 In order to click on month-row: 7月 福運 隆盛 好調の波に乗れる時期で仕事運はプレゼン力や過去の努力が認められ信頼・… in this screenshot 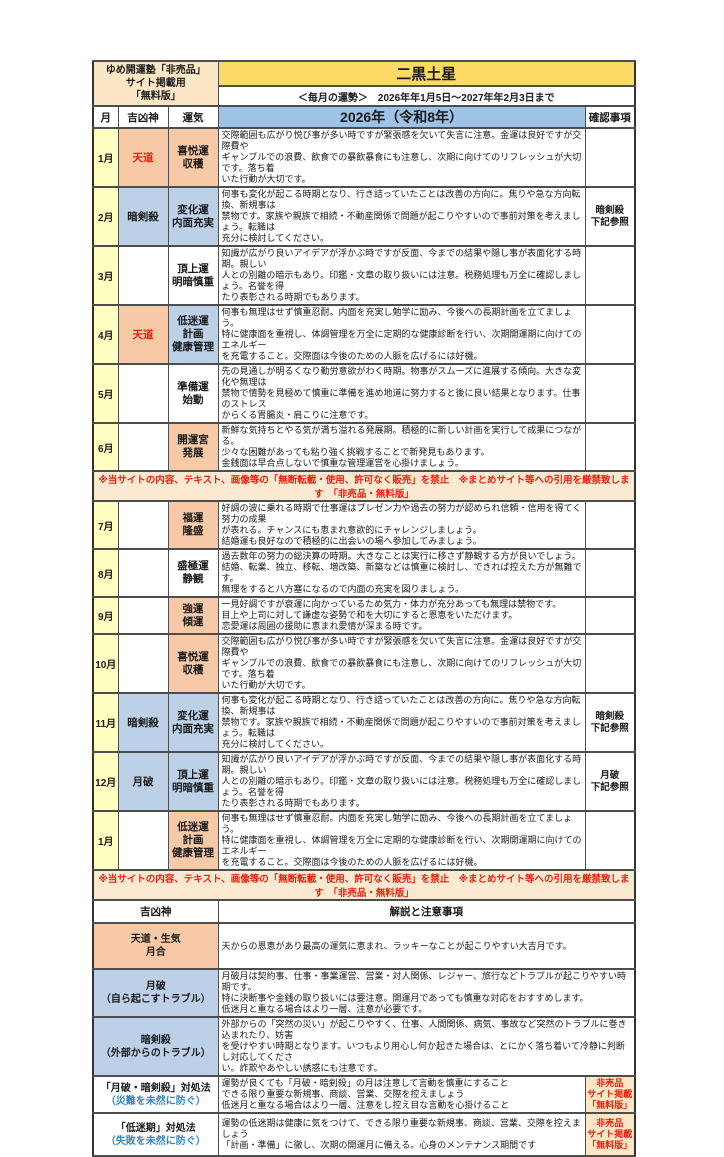, I will do `click(364, 525)`.